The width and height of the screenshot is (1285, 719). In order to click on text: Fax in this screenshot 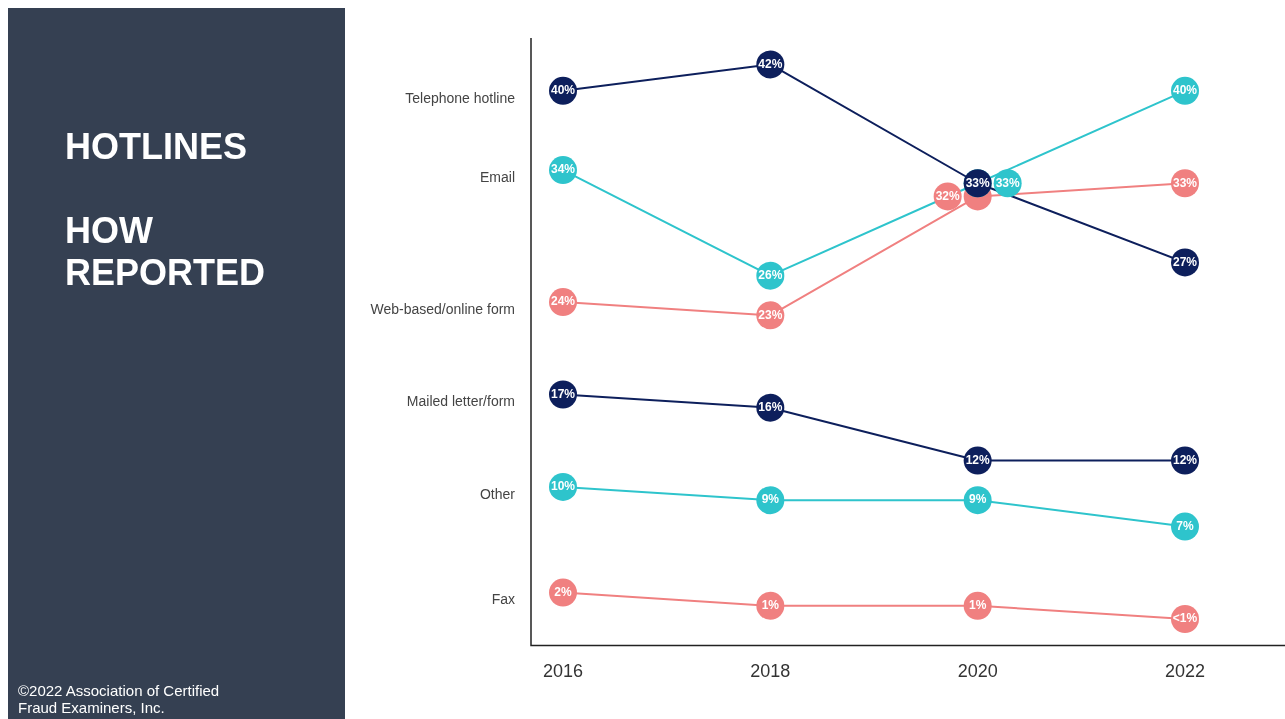, I will do `click(503, 599)`.